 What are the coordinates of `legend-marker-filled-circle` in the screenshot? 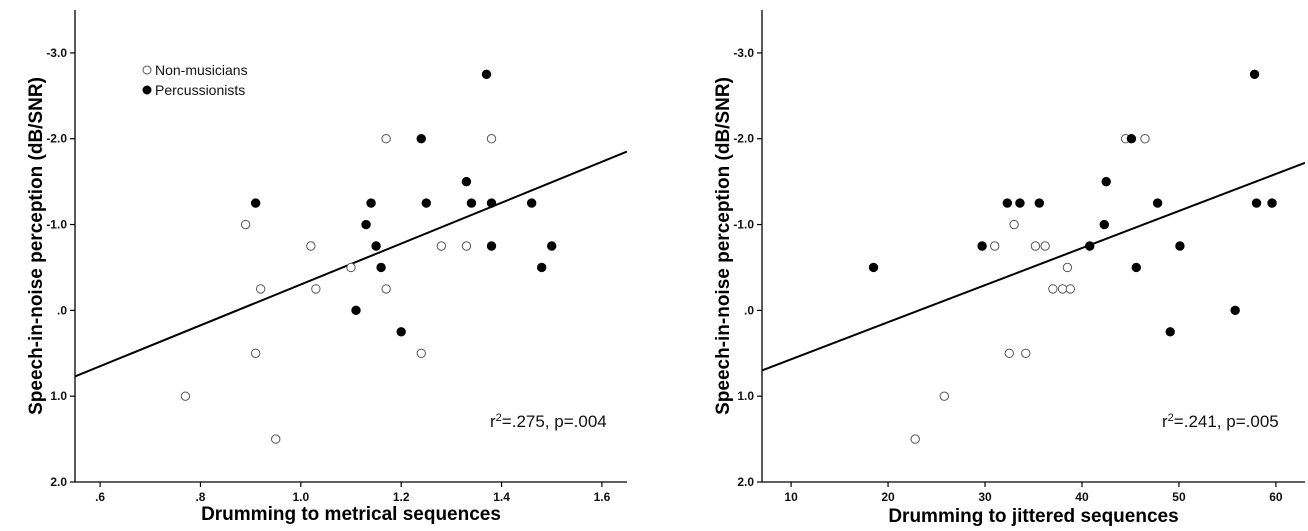 It's located at (147, 90).